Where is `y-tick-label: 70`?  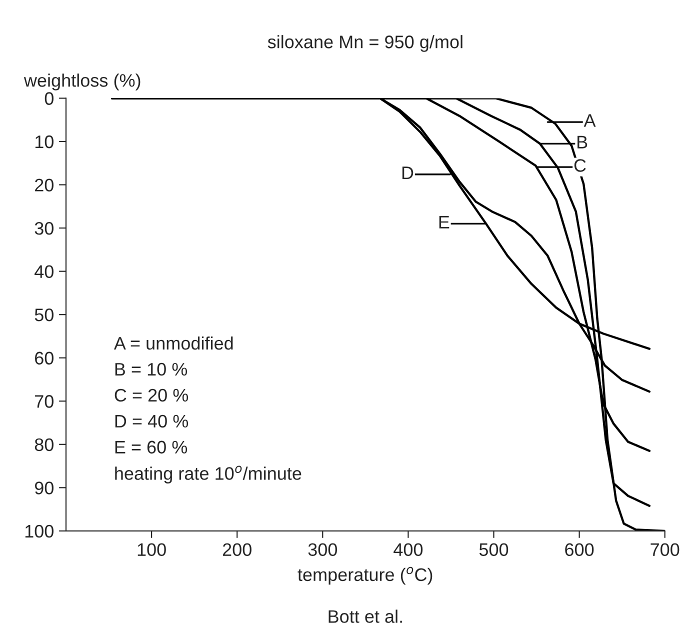
y-tick-label: 70 is located at coordinates (44, 401).